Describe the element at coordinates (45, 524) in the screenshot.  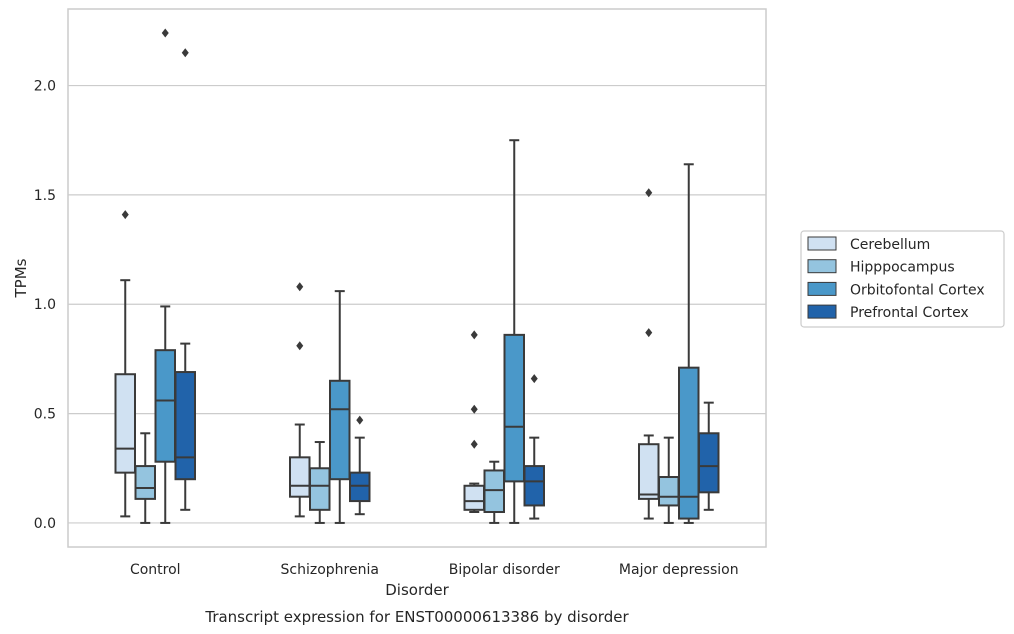
I see `y-tick-label: 0.0` at that location.